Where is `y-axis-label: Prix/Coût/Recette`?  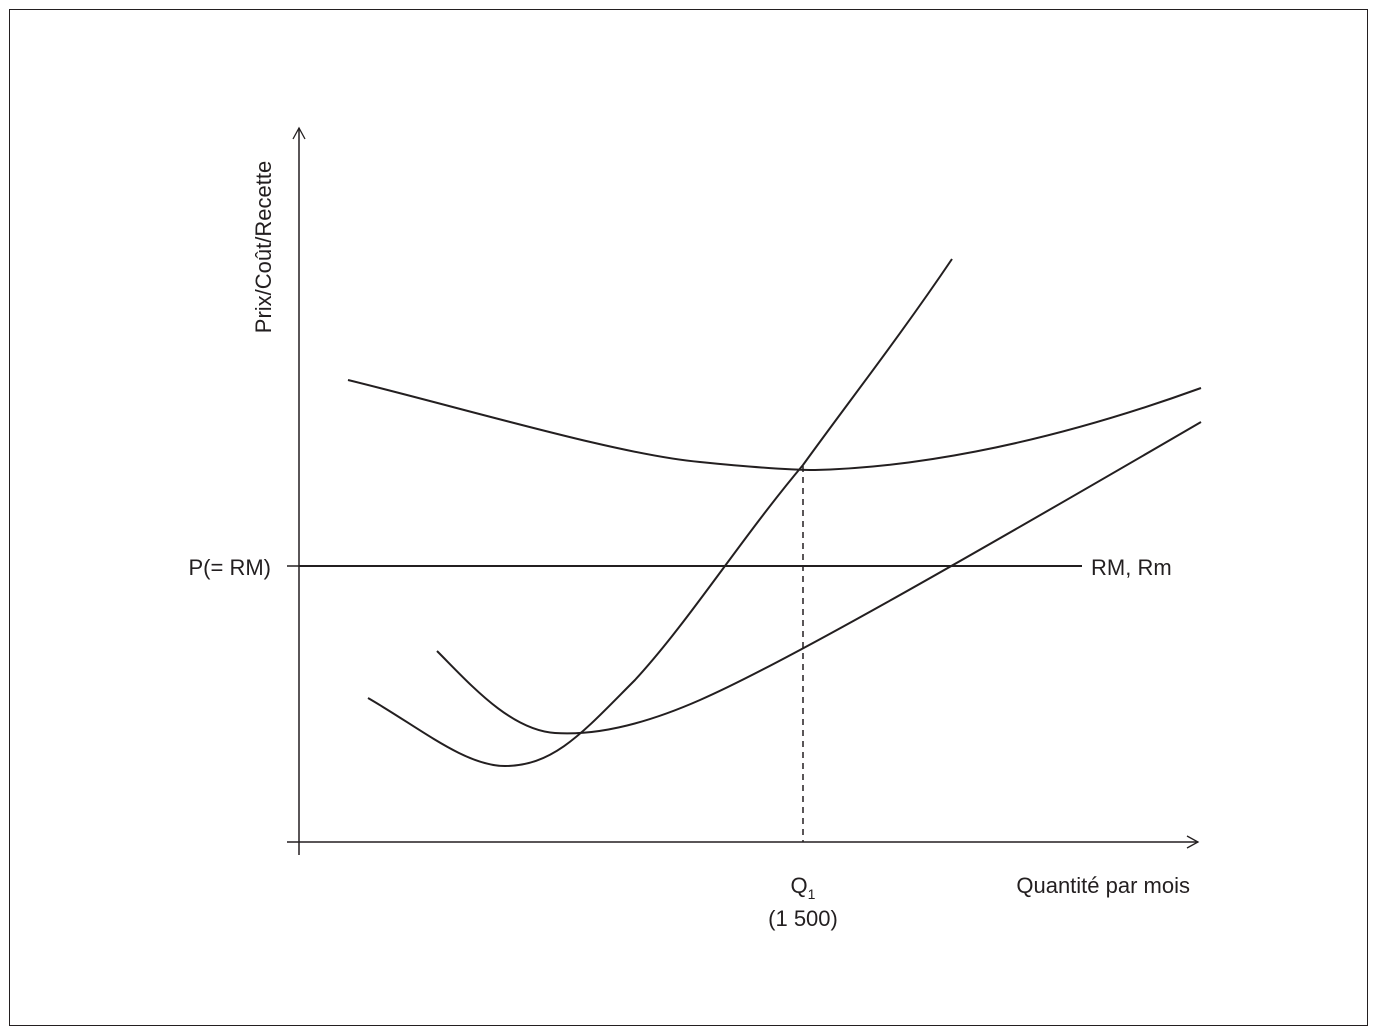
y-axis-label: Prix/Coût/Recette is located at coordinates (263, 247).